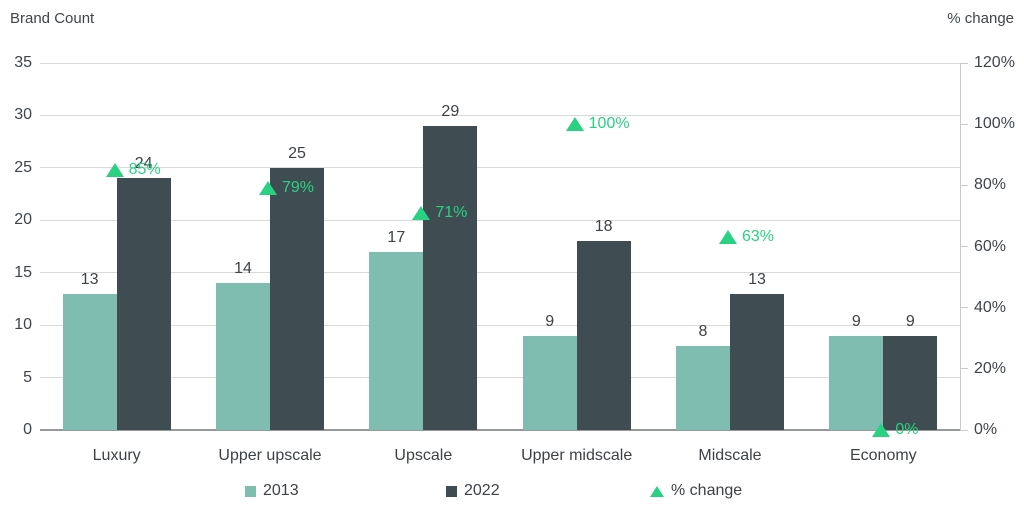 Image resolution: width=1024 pixels, height=513 pixels. I want to click on legend: 2013 2022 % change, so click(512, 491).